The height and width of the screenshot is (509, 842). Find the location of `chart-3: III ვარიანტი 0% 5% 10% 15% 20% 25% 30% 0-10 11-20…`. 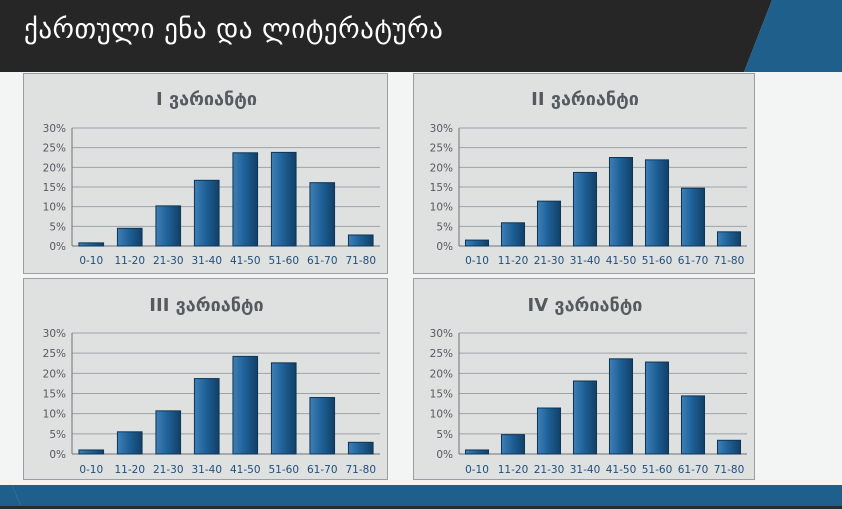

chart-3: III ვარიანტი 0% 5% 10% 15% 20% 25% 30% 0-10 11-20… is located at coordinates (211, 385).